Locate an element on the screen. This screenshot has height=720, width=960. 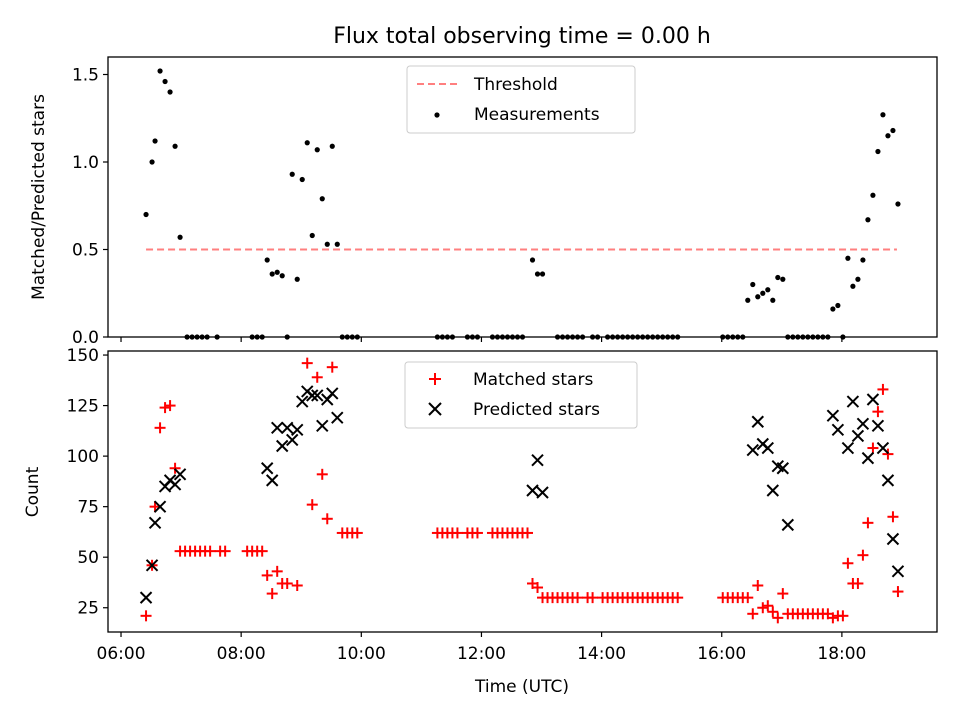
x-tick-label: 18:00 is located at coordinates (841, 654).